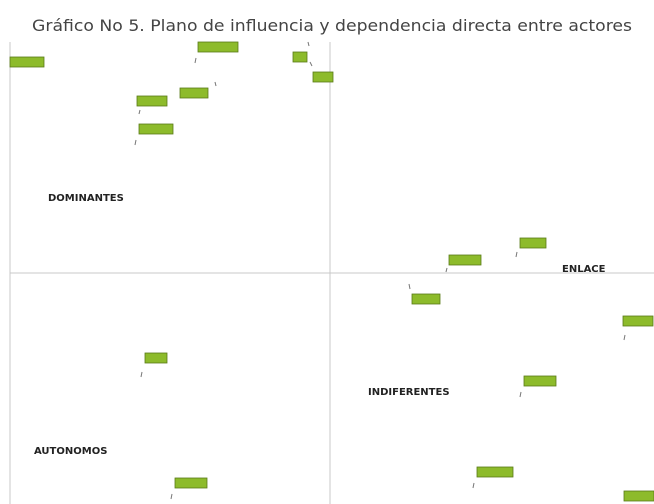 The width and height of the screenshot is (654, 504). Describe the element at coordinates (584, 269) in the screenshot. I see `quadrant-label: ENLACE` at that location.